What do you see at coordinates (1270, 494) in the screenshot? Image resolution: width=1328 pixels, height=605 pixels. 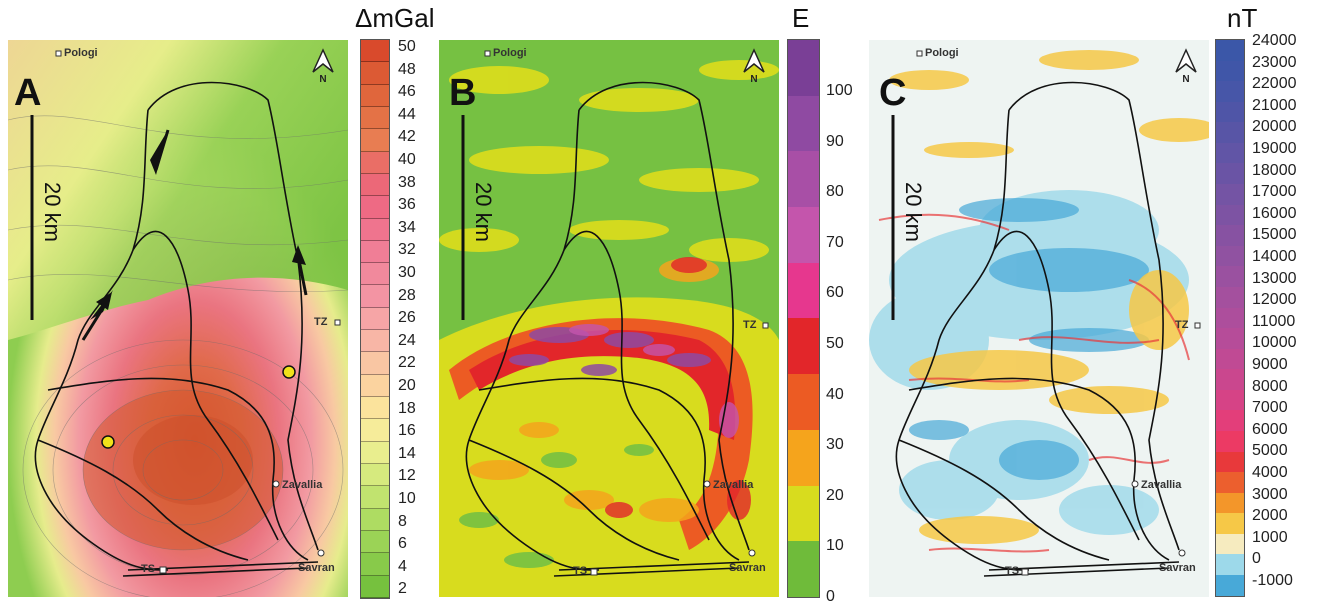 I see `colorbar-tick-label: 3000` at bounding box center [1270, 494].